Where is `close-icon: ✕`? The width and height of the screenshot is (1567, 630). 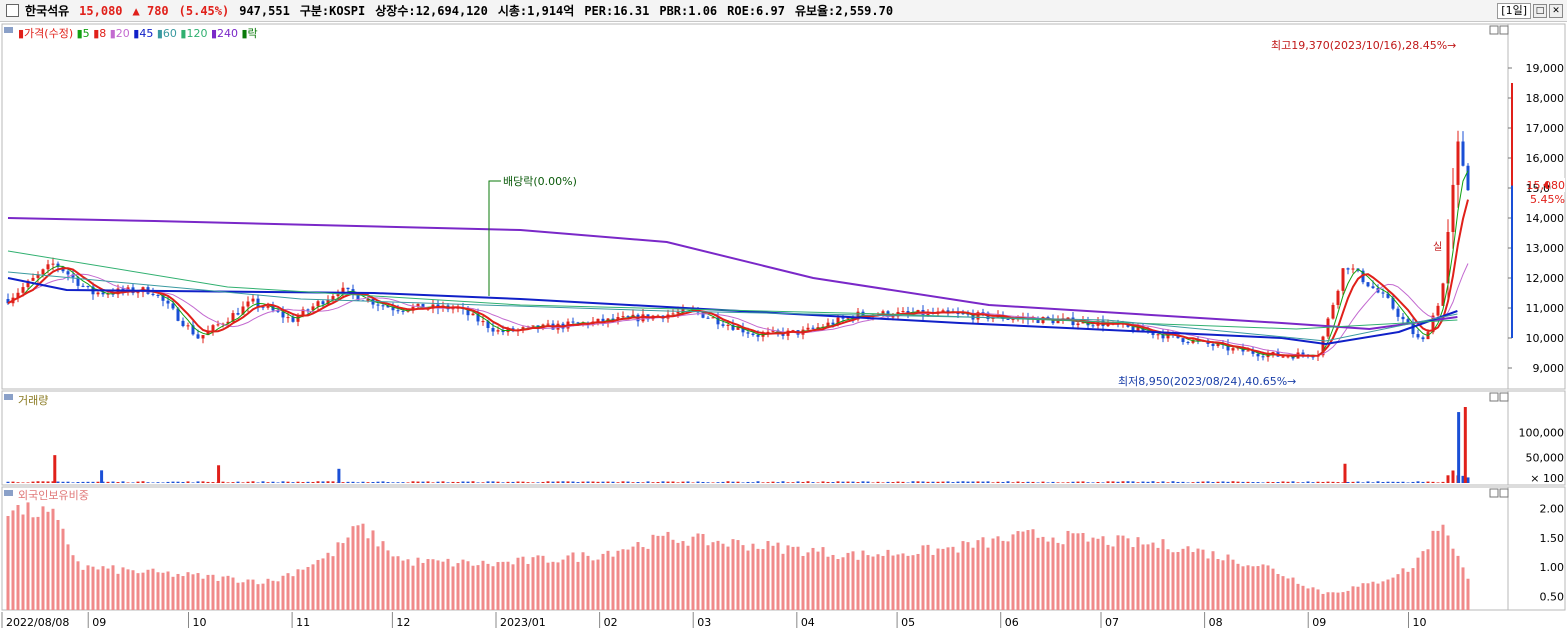 close-icon: ✕ is located at coordinates (1556, 11).